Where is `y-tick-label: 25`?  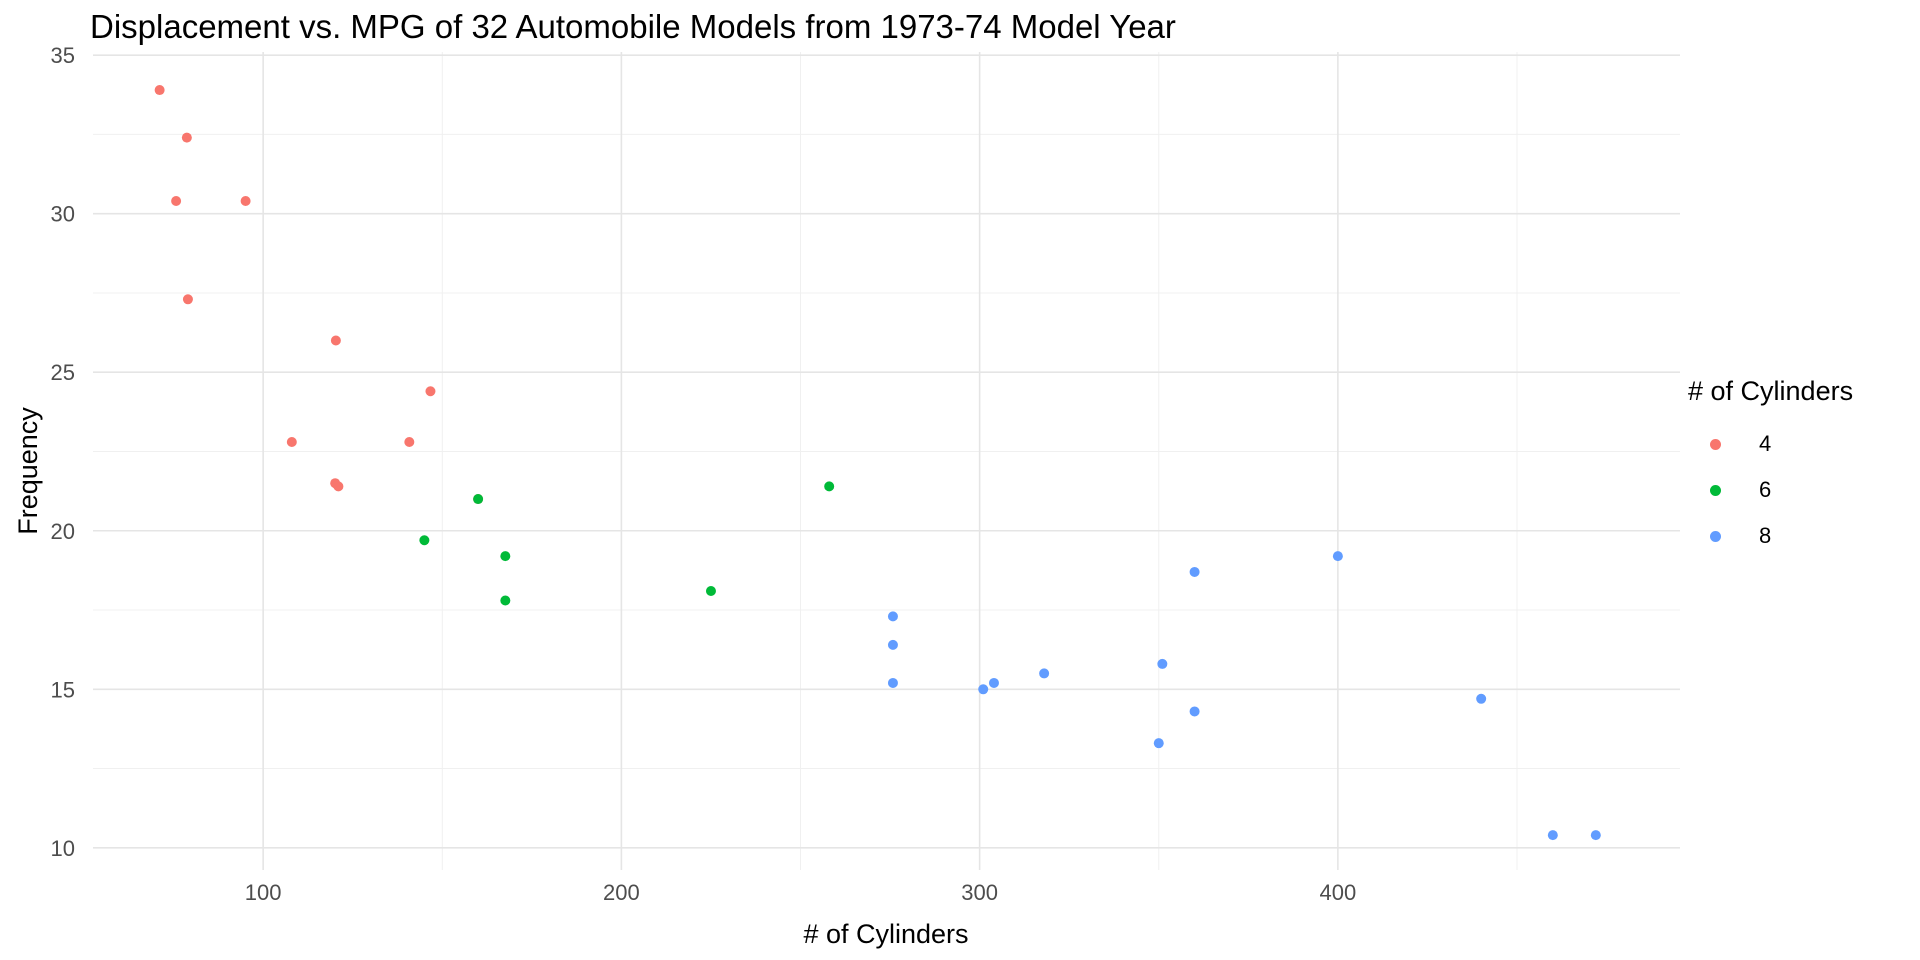
y-tick-label: 25 is located at coordinates (63, 372).